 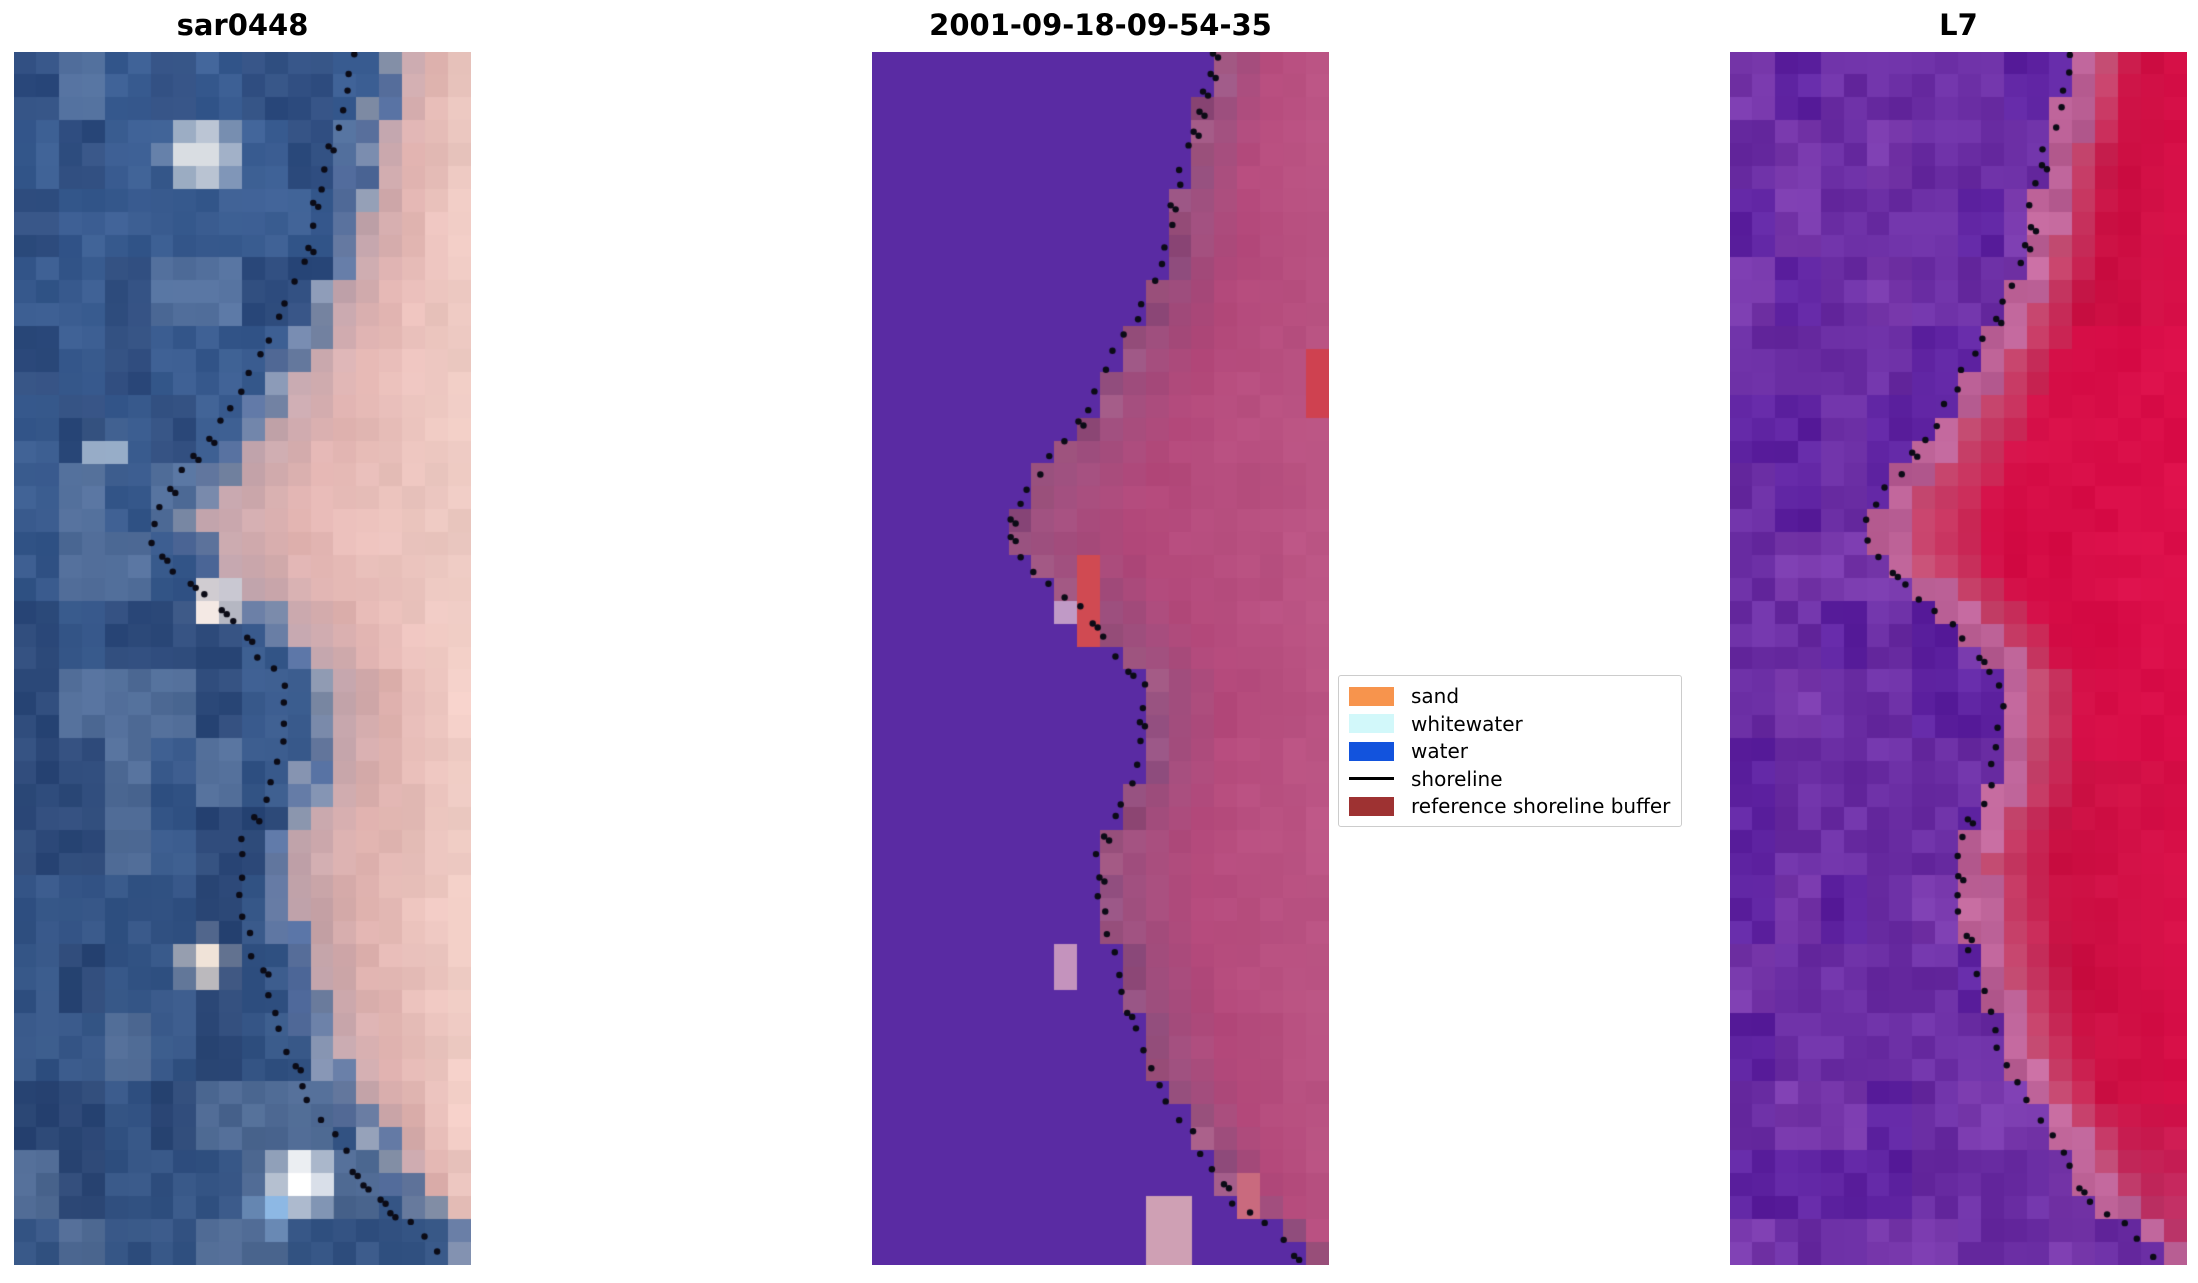 I want to click on legend-item-shoreline: shoreline, so click(x=1510, y=779).